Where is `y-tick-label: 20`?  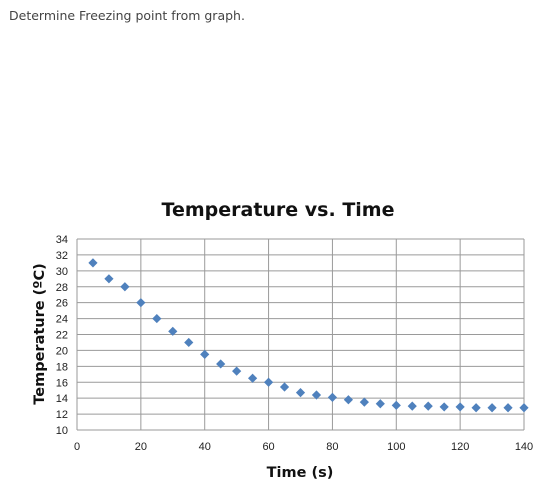 y-tick-label: 20 is located at coordinates (62, 351).